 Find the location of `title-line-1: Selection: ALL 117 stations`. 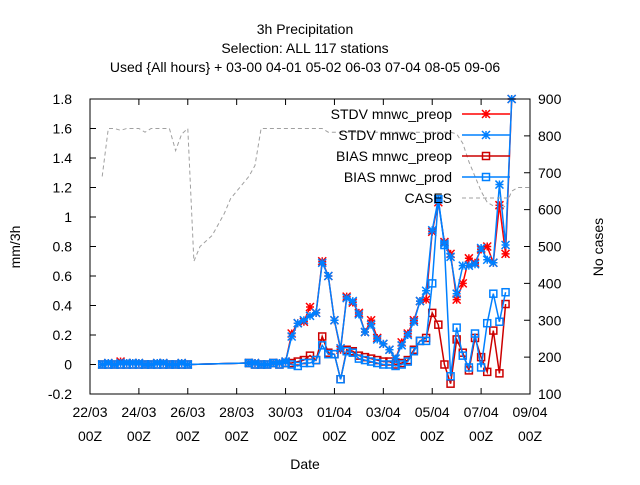

title-line-1: Selection: ALL 117 stations is located at coordinates (304, 48).